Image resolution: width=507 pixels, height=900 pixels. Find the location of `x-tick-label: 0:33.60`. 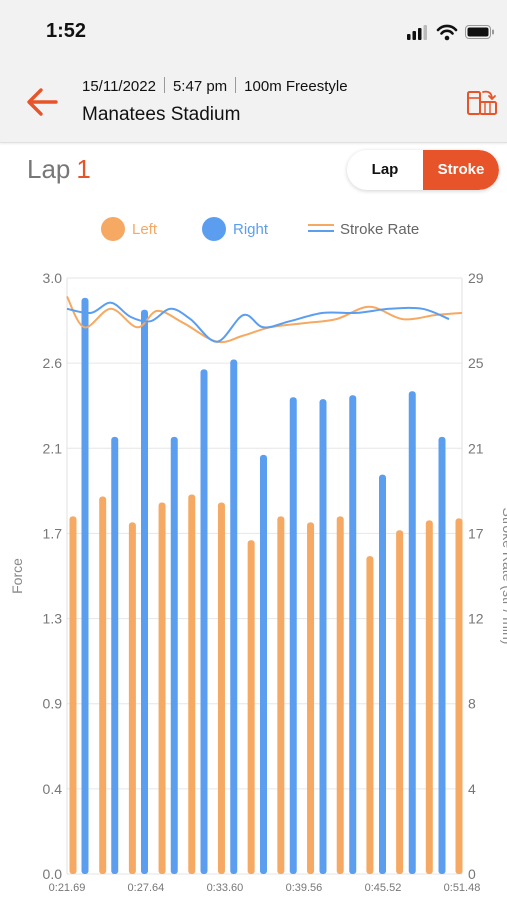

x-tick-label: 0:33.60 is located at coordinates (225, 888).